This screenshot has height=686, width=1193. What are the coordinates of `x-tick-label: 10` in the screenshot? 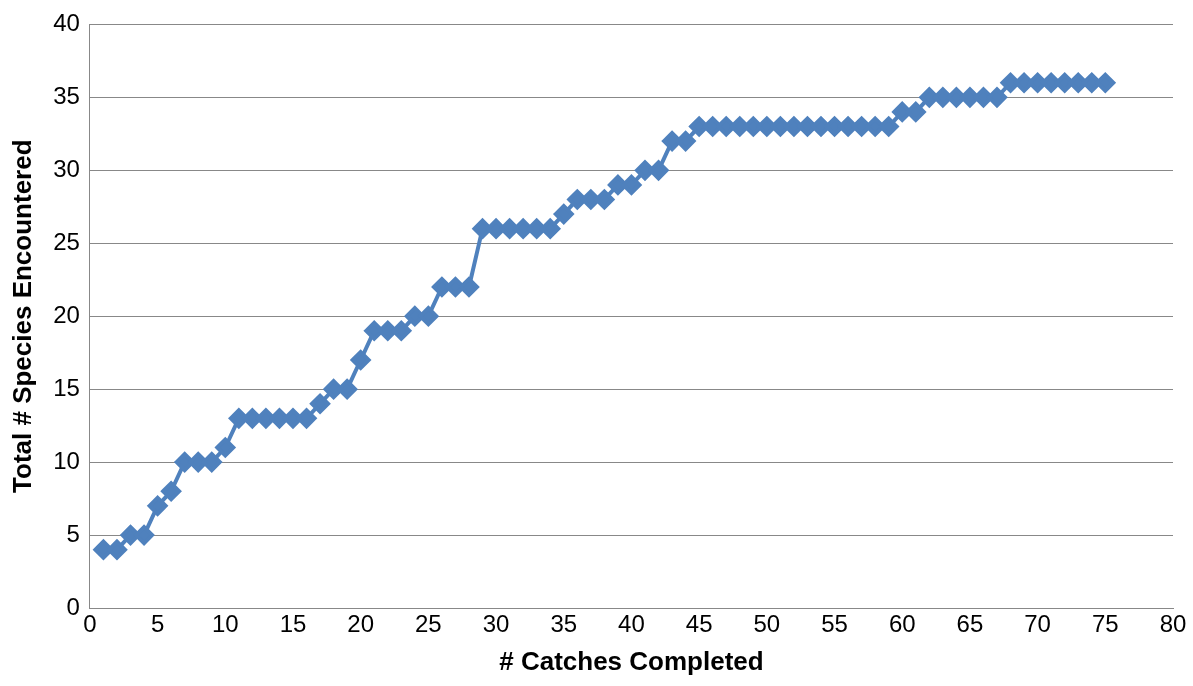 It's located at (225, 624).